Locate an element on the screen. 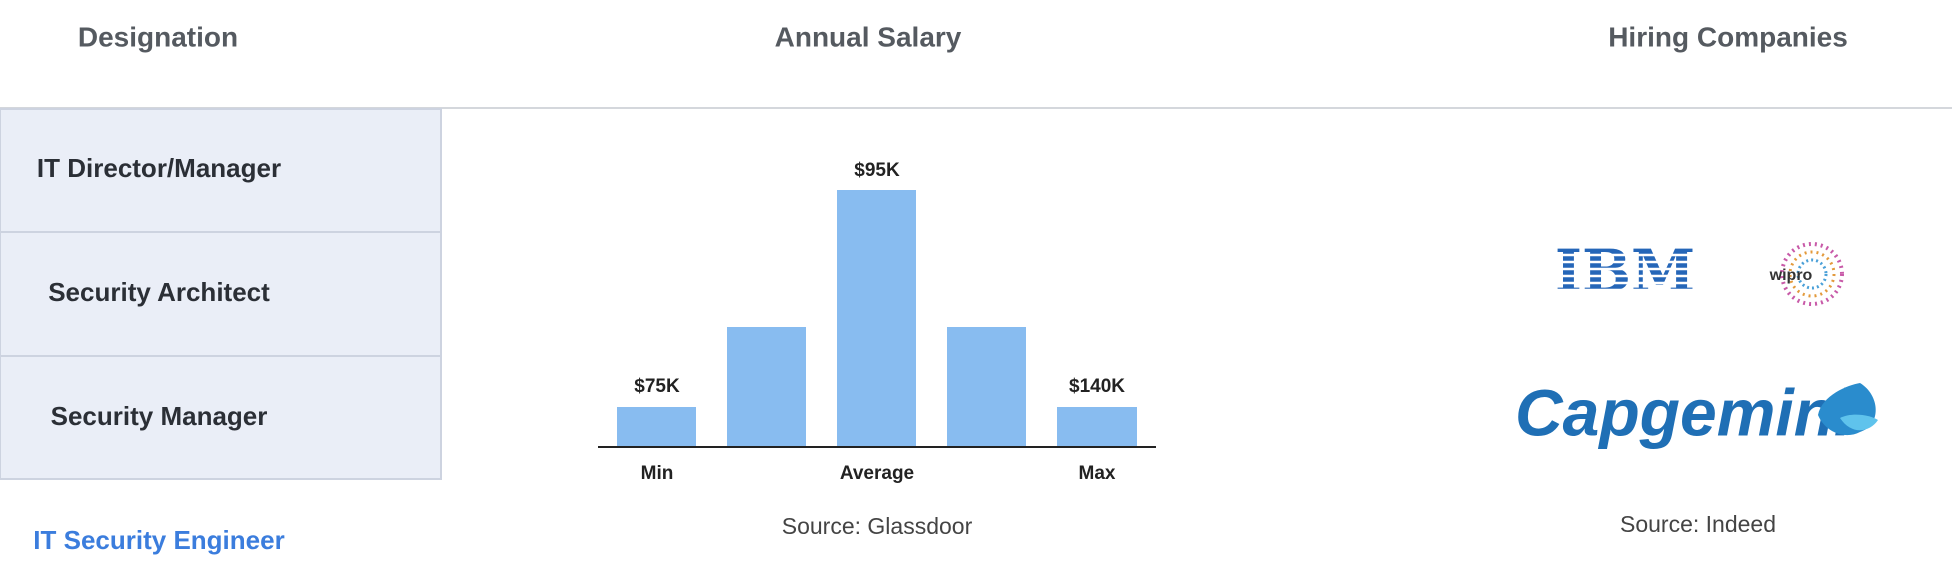 The image size is (1952, 566). designation-panel is located at coordinates (221, 294).